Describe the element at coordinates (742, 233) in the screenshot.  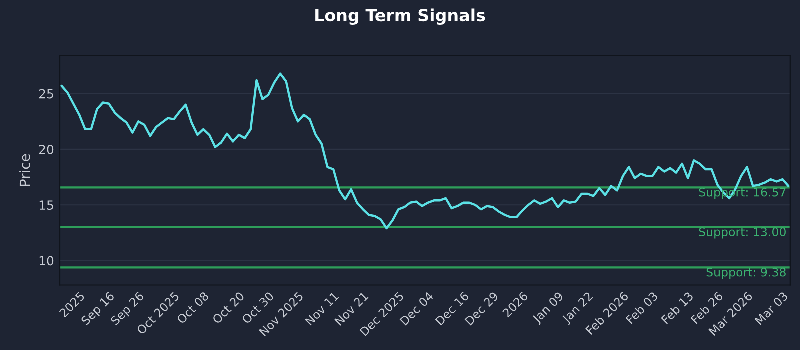
I see `ref-line-label: Support: 13.00` at that location.